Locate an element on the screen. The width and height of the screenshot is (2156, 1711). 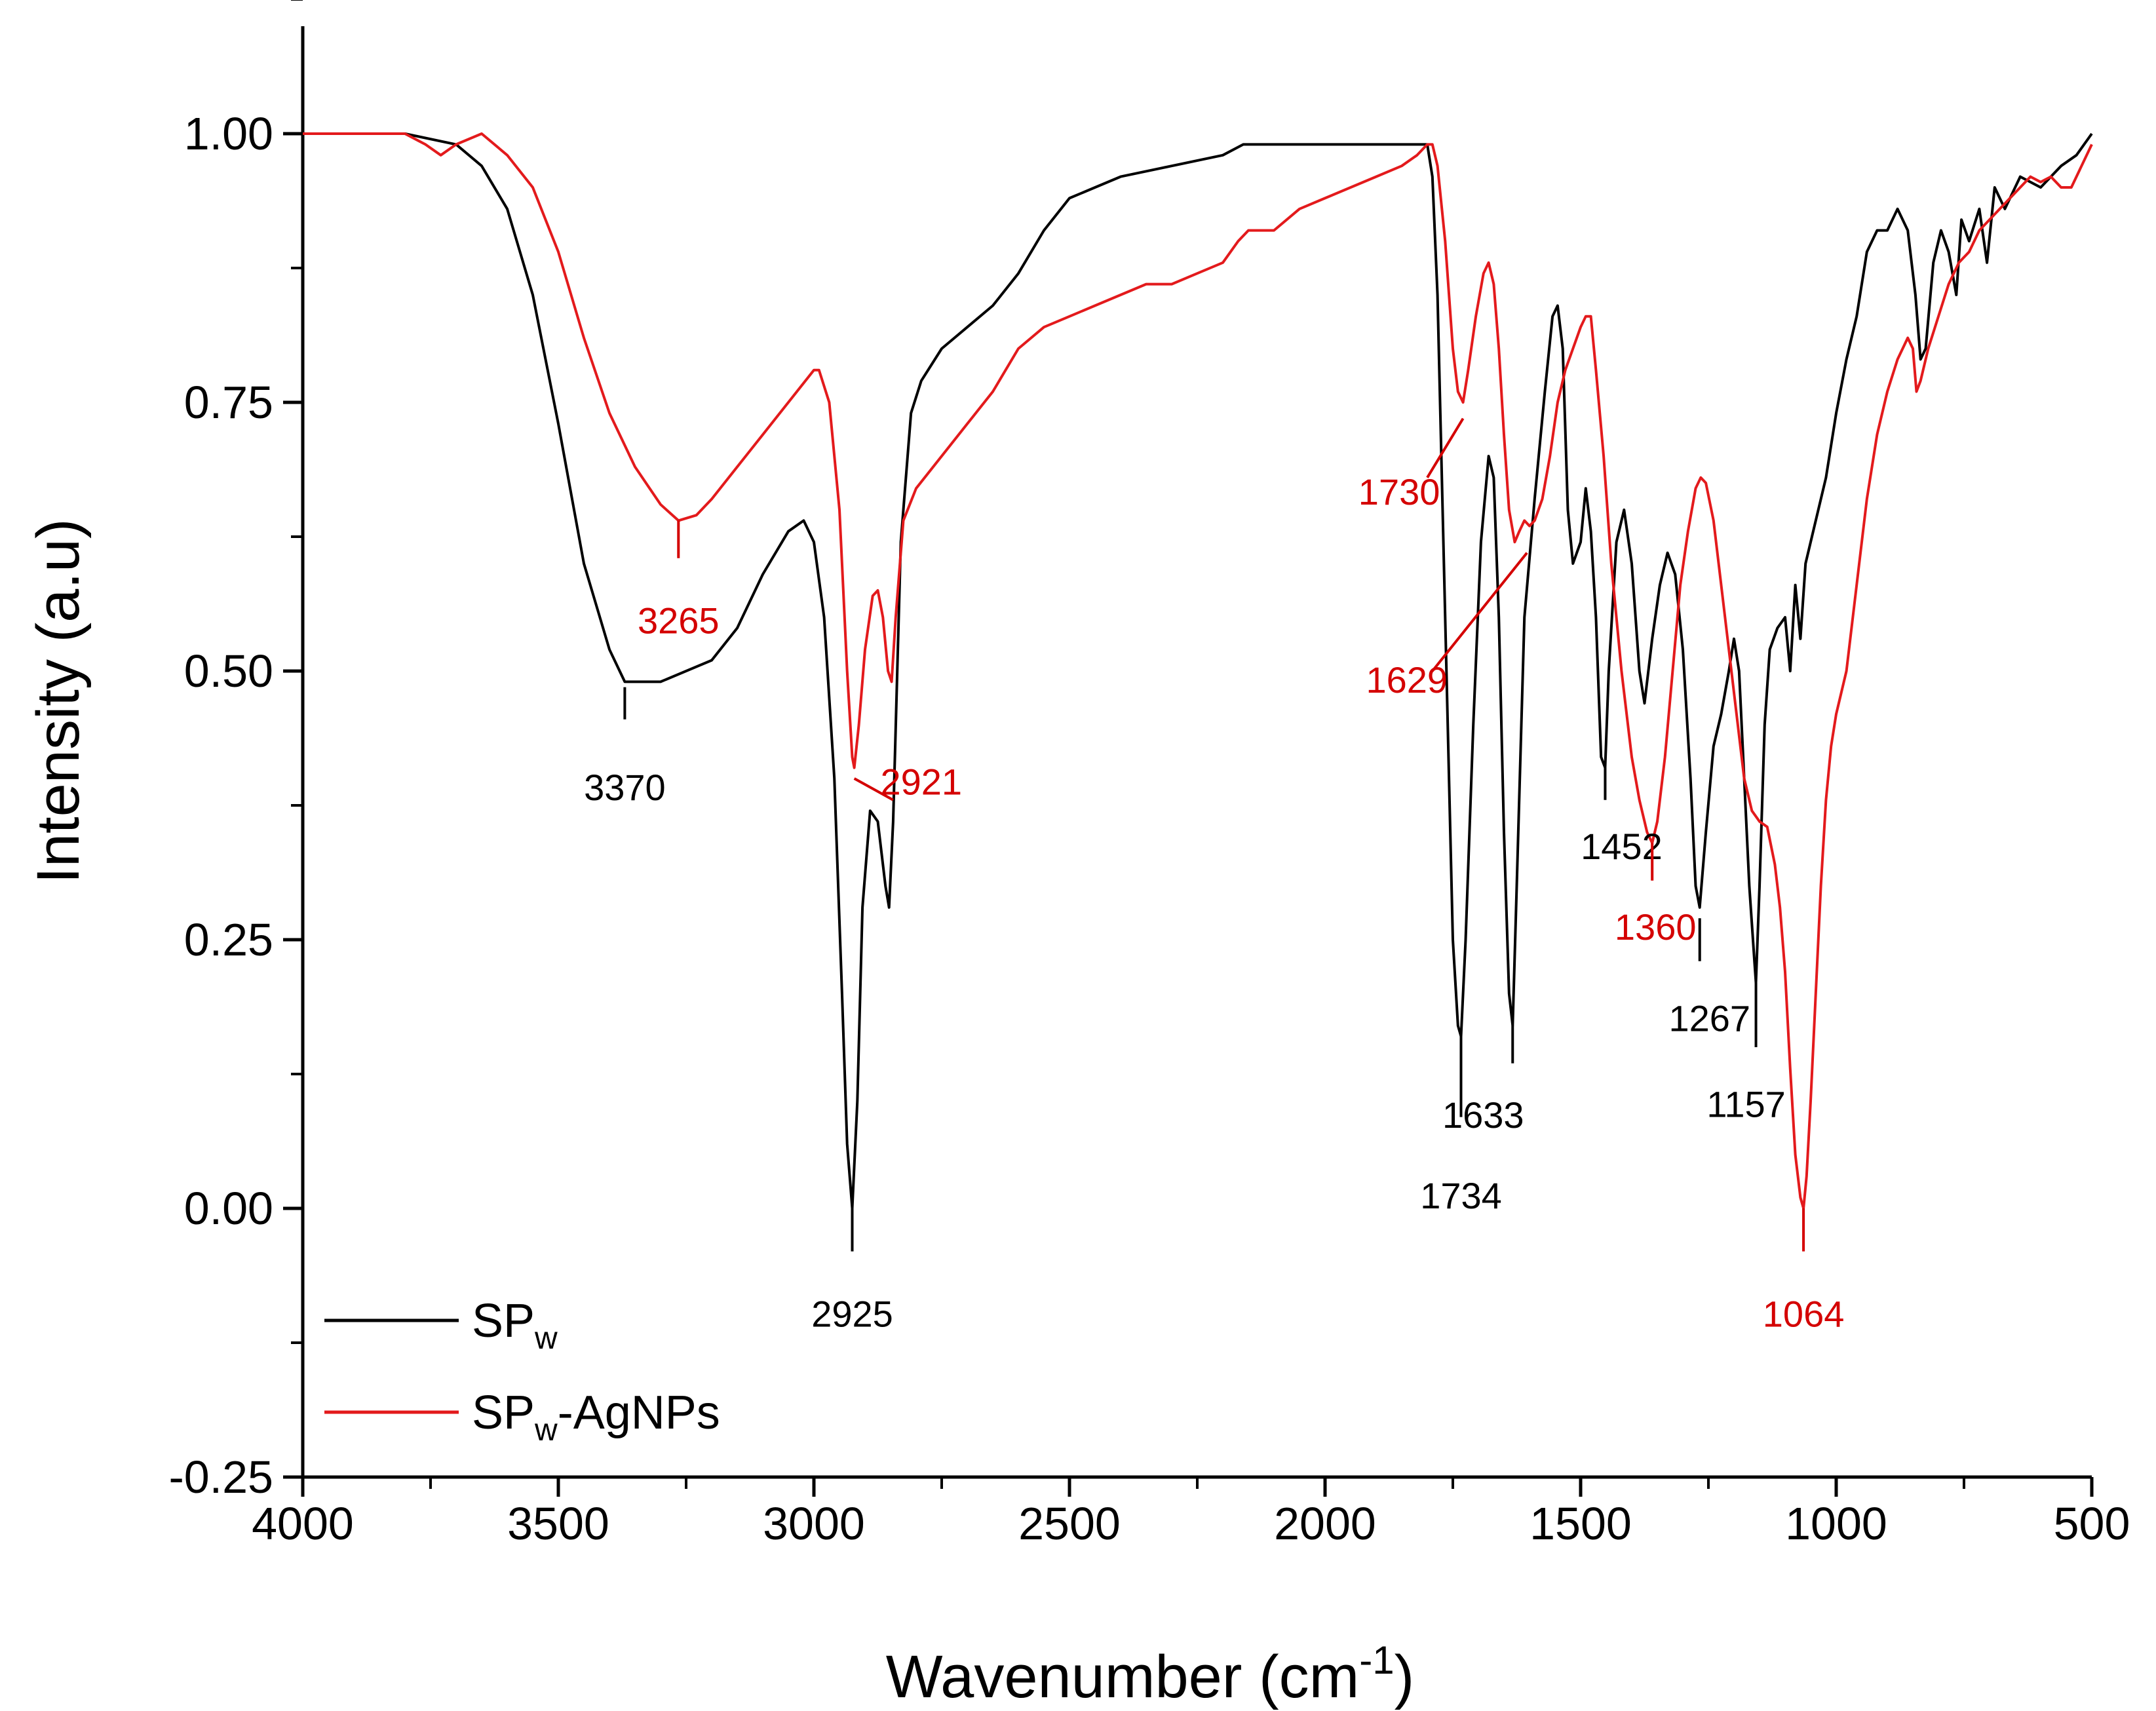
legend-label-0: SPw is located at coordinates (515, 1325).